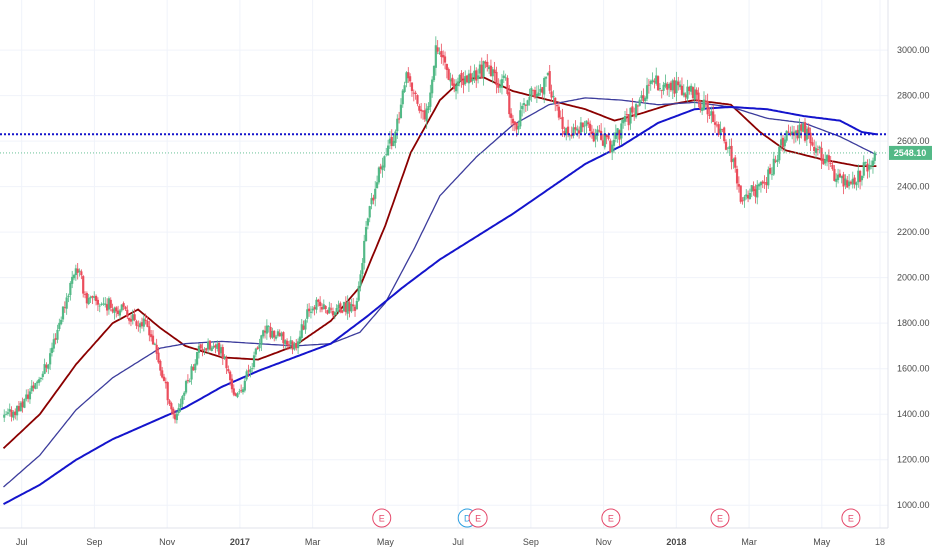  What do you see at coordinates (913, 460) in the screenshot?
I see `price-tick-label: 1200.00` at bounding box center [913, 460].